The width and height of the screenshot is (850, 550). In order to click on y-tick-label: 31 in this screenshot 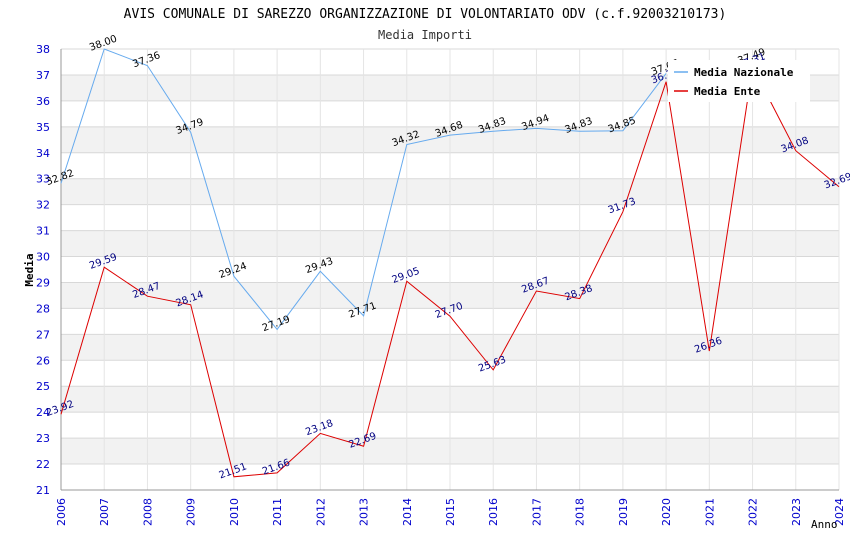, I will do `click(43, 231)`.